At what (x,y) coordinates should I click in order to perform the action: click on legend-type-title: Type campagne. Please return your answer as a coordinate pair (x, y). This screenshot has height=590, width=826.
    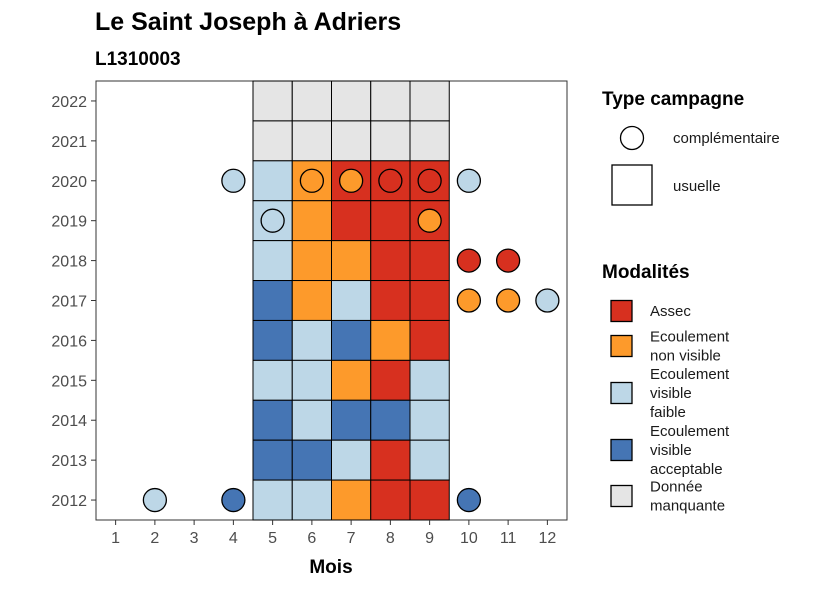
    Looking at the image, I should click on (673, 99).